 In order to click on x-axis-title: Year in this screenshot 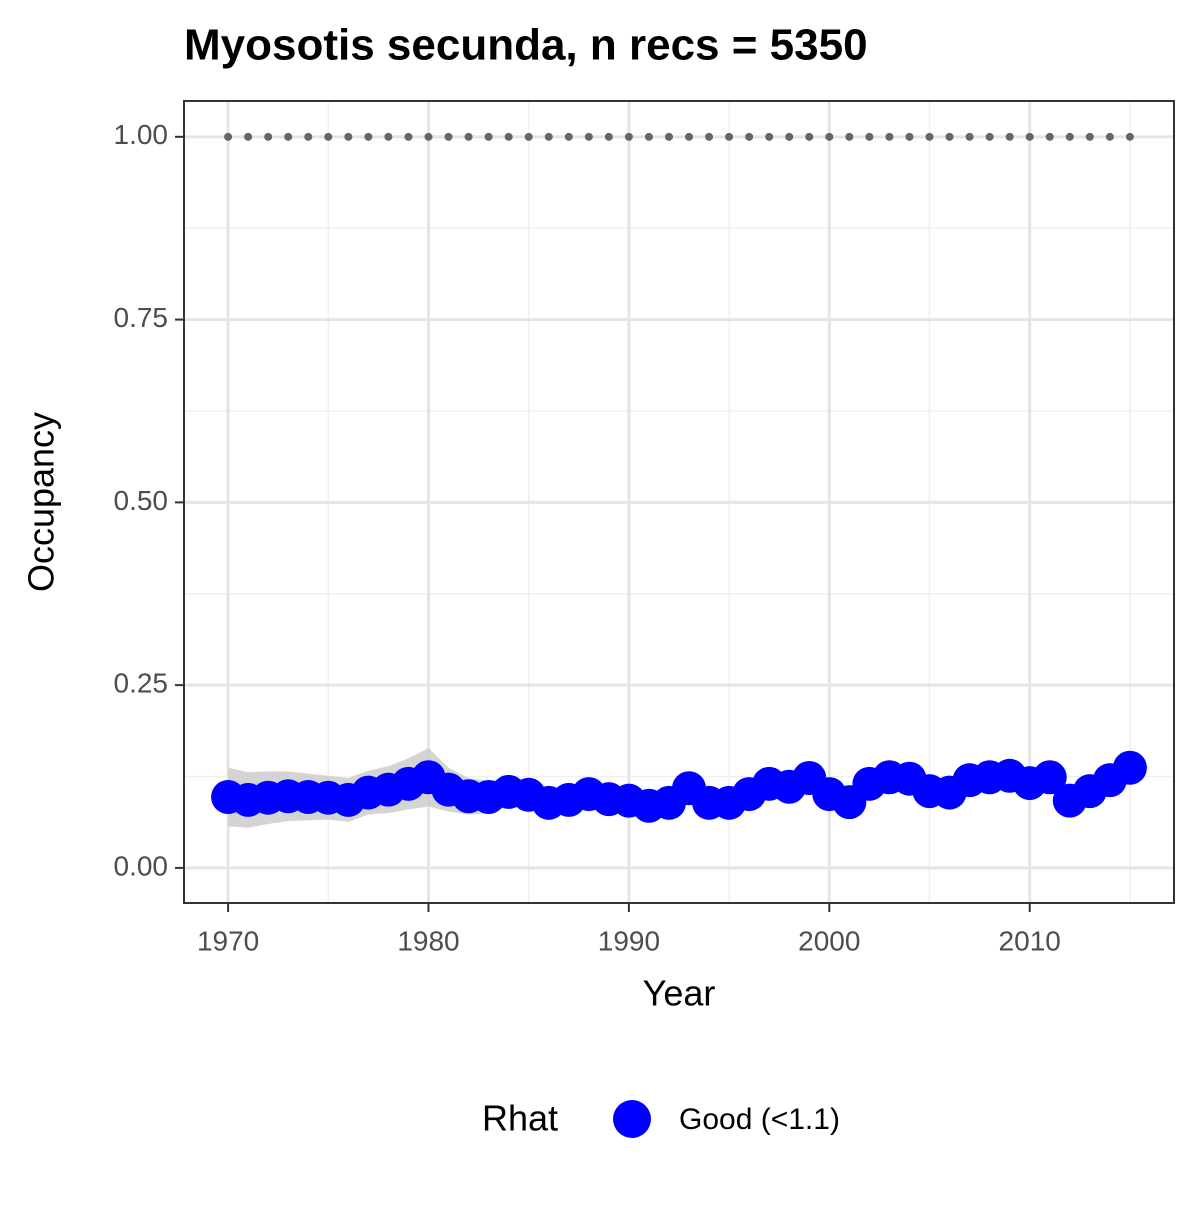, I will do `click(679, 993)`.